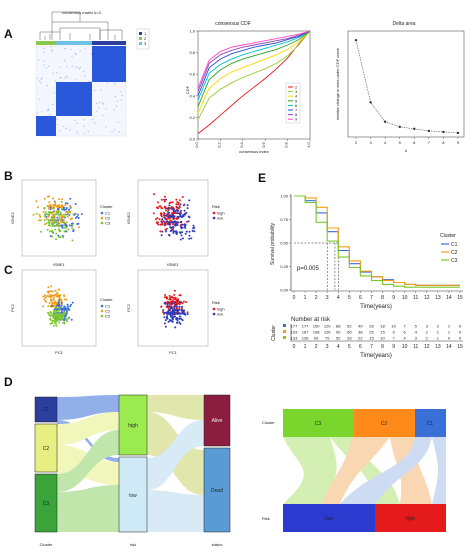  Describe the element at coordinates (8, 382) in the screenshot. I see `panel-d-label: D` at that location.